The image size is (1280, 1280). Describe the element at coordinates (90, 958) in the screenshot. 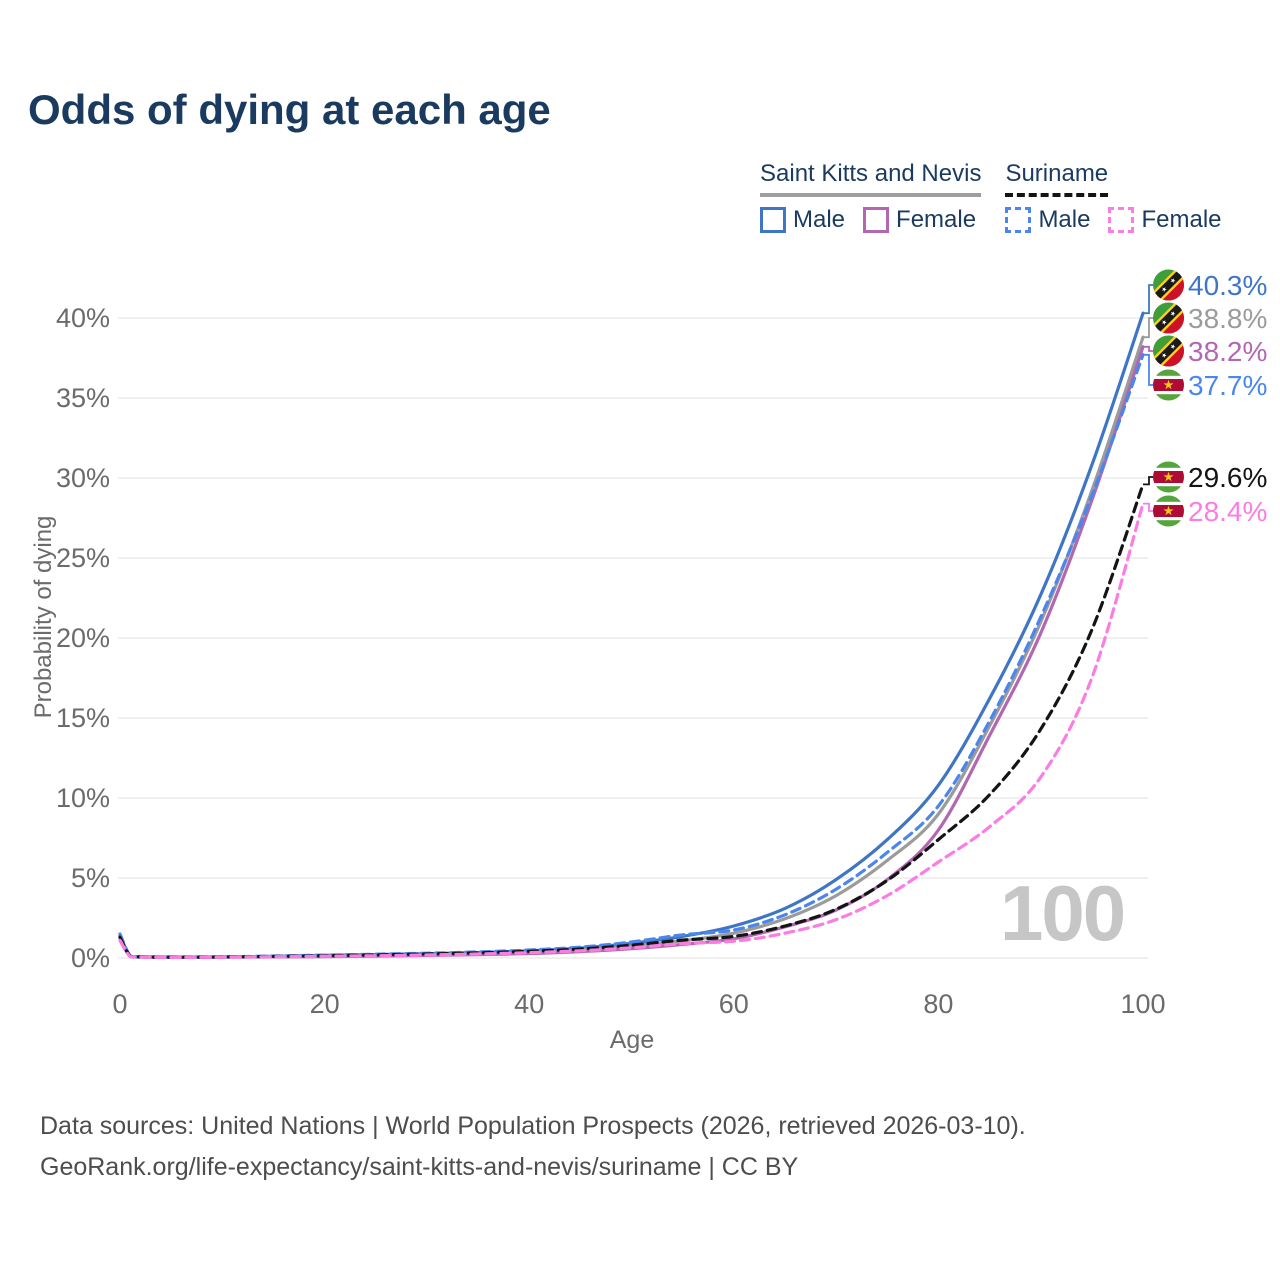

I see `y-axis-tick-label: 0%` at that location.